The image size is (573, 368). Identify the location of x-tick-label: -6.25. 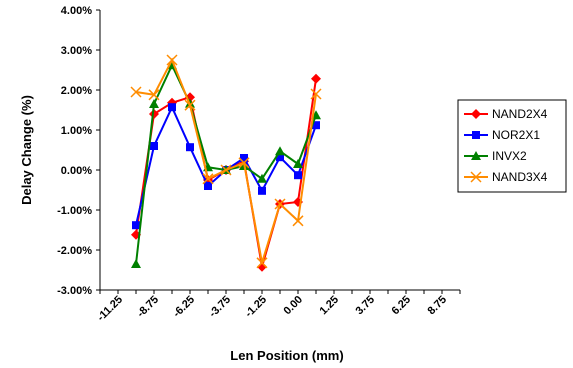
(184, 307).